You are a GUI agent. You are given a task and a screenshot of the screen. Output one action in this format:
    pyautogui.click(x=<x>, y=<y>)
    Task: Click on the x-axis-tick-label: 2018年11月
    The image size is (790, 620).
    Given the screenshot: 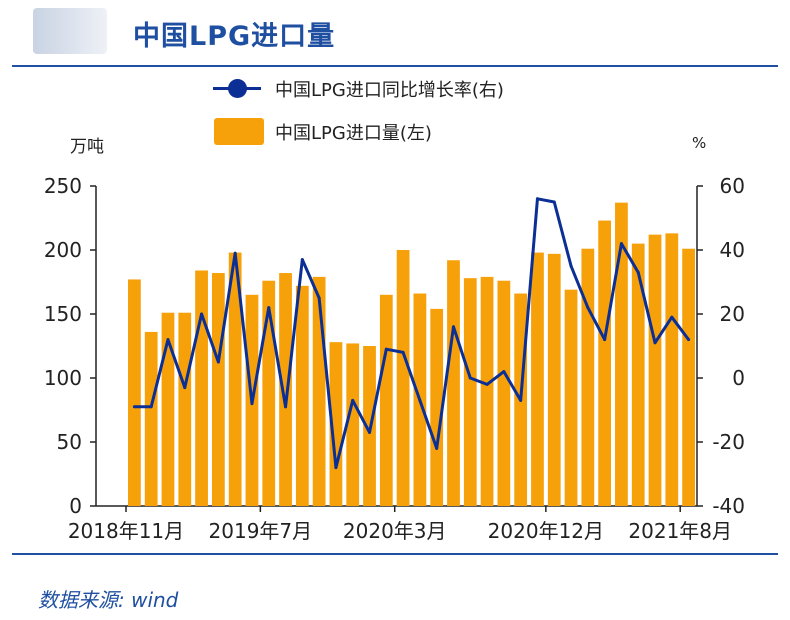 What is the action you would take?
    pyautogui.click(x=126, y=531)
    